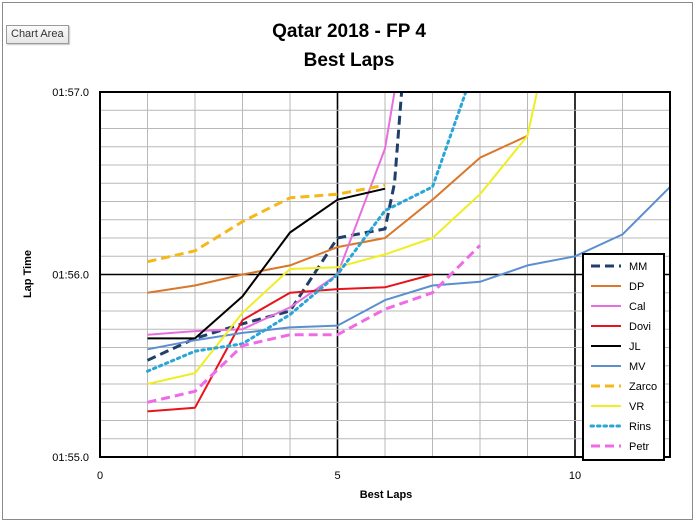  What do you see at coordinates (639, 447) in the screenshot?
I see `legend-label-petr: Petr` at bounding box center [639, 447].